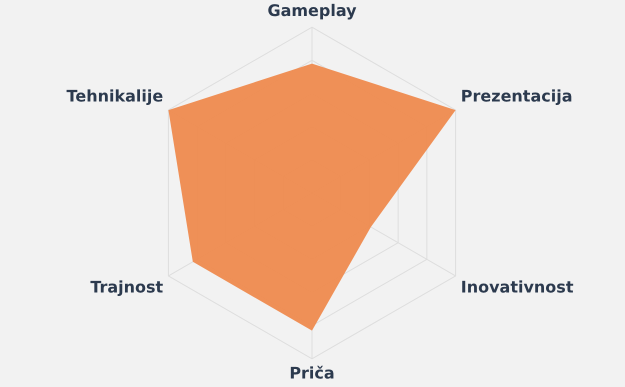 Image resolution: width=625 pixels, height=387 pixels. Describe the element at coordinates (517, 287) in the screenshot. I see `spoke-label: Inovativnost` at that location.